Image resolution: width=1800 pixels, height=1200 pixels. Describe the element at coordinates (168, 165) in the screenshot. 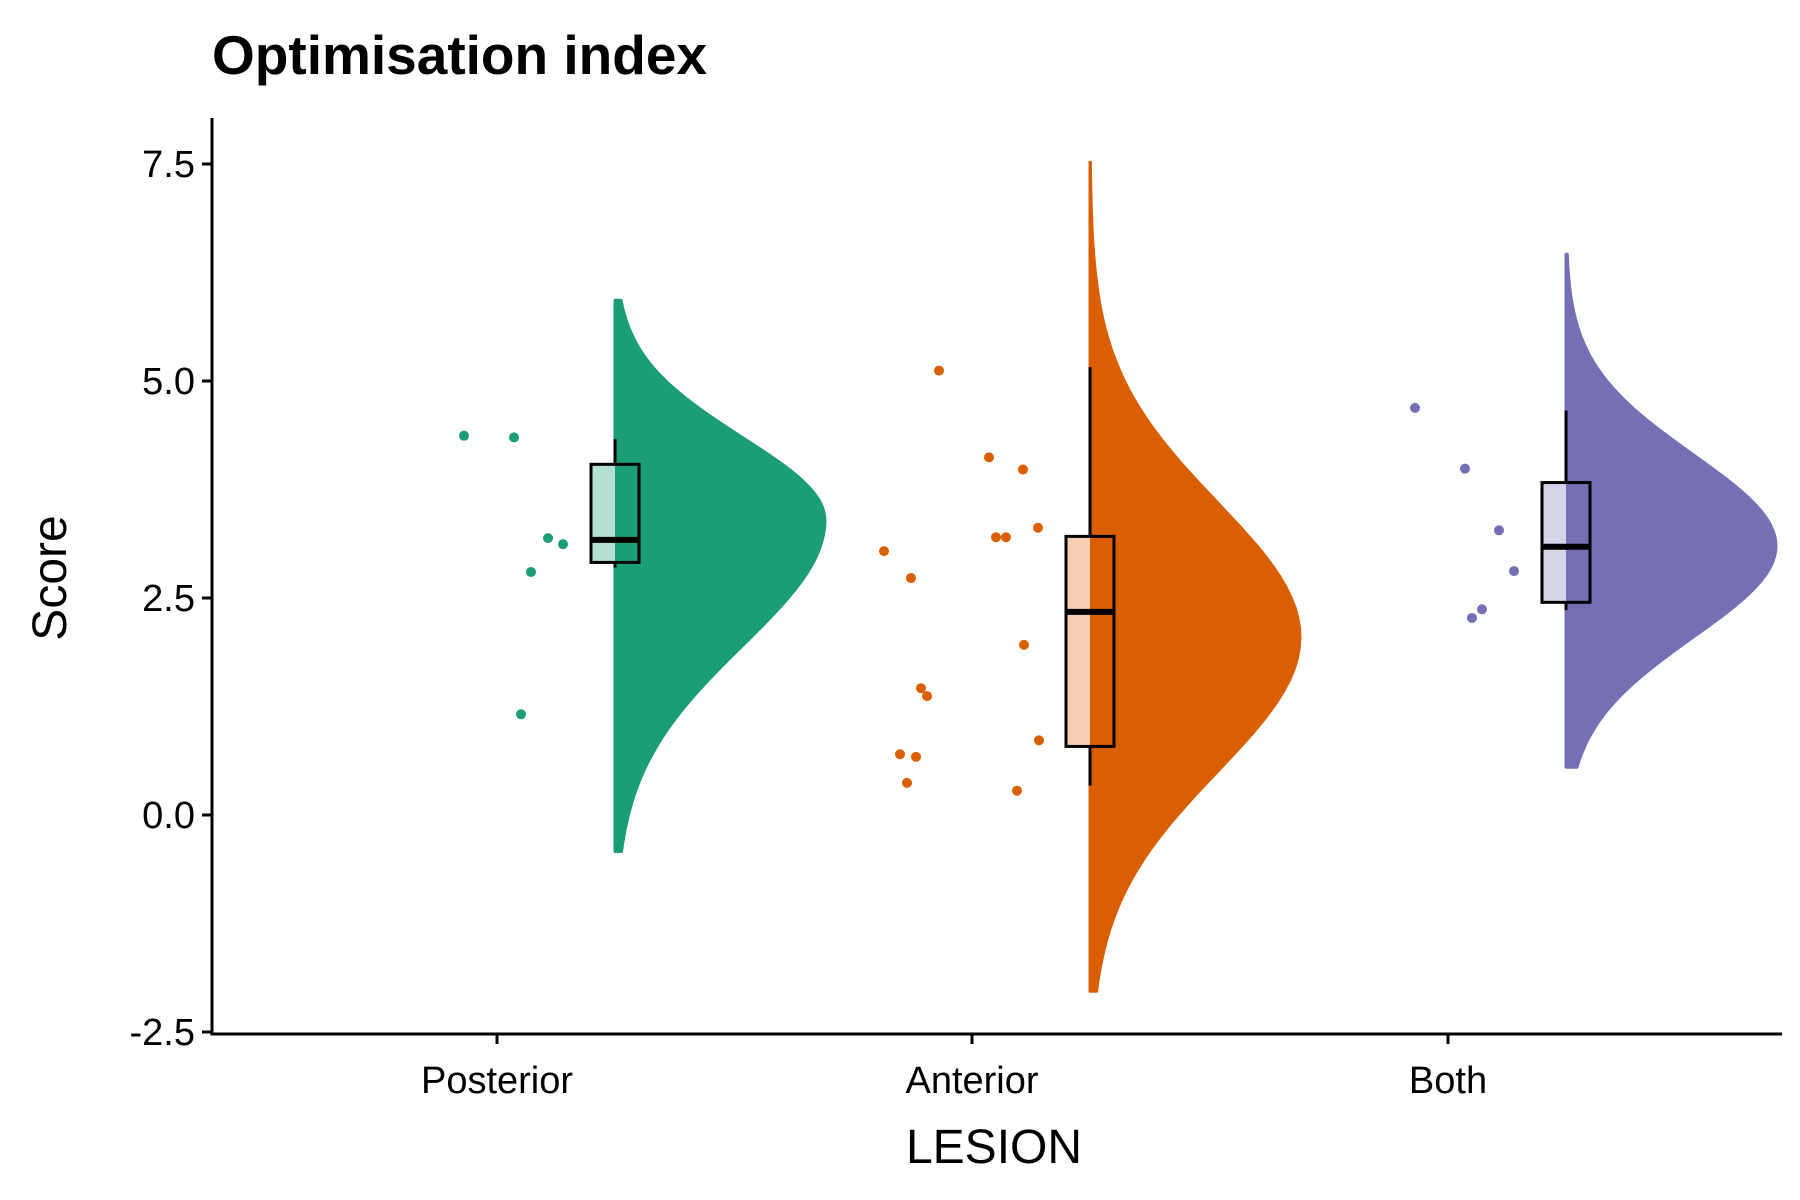

I see `y-tick-label: 7.5` at that location.